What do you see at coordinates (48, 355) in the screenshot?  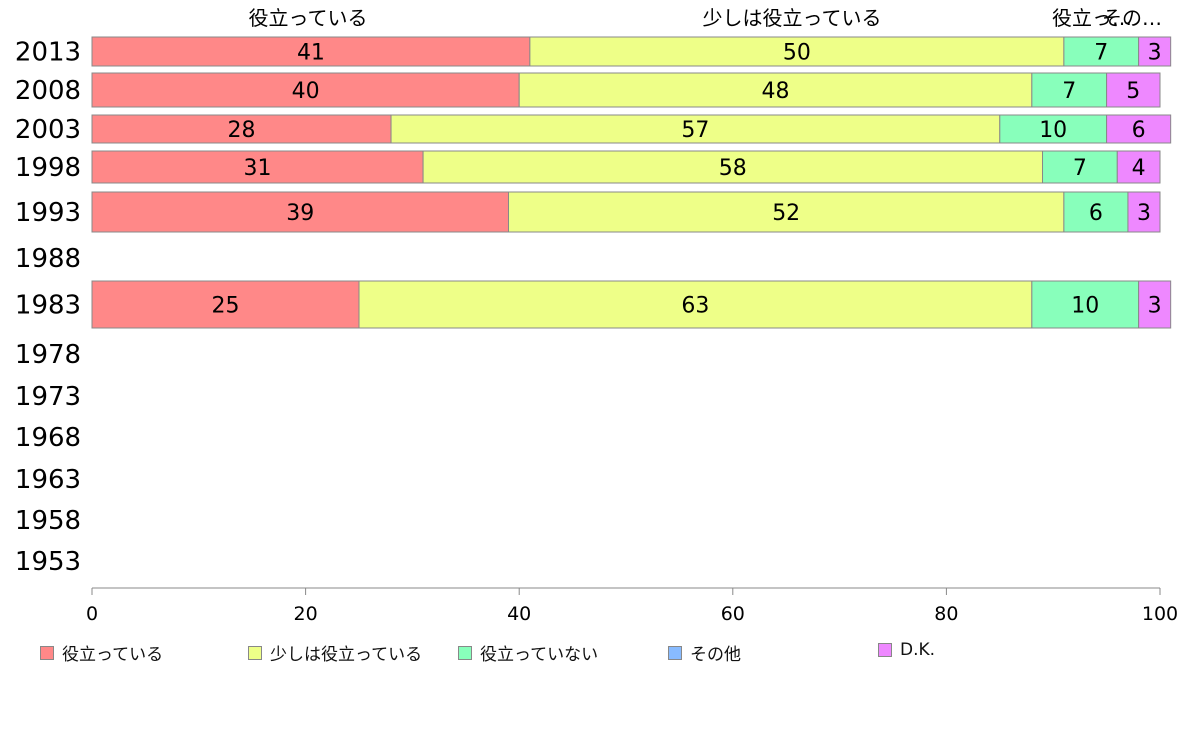 I see `category-label: 1978` at bounding box center [48, 355].